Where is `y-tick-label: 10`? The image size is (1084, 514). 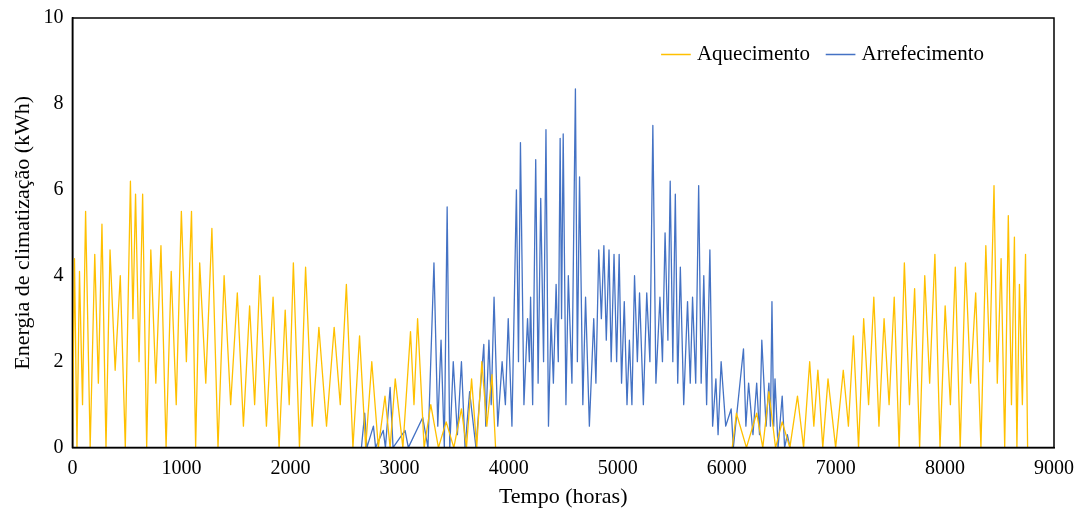
y-tick-label: 10 is located at coordinates (53, 16).